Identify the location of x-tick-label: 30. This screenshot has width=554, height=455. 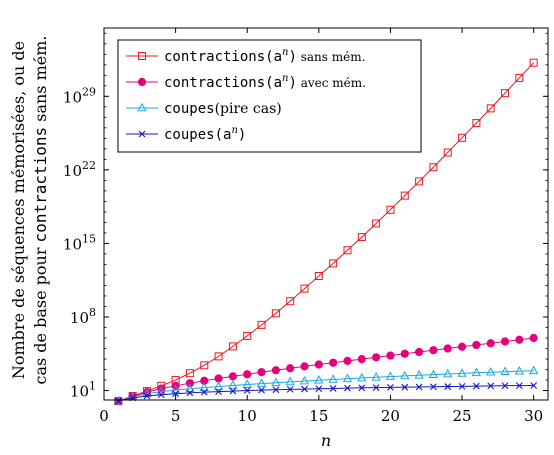
(533, 416).